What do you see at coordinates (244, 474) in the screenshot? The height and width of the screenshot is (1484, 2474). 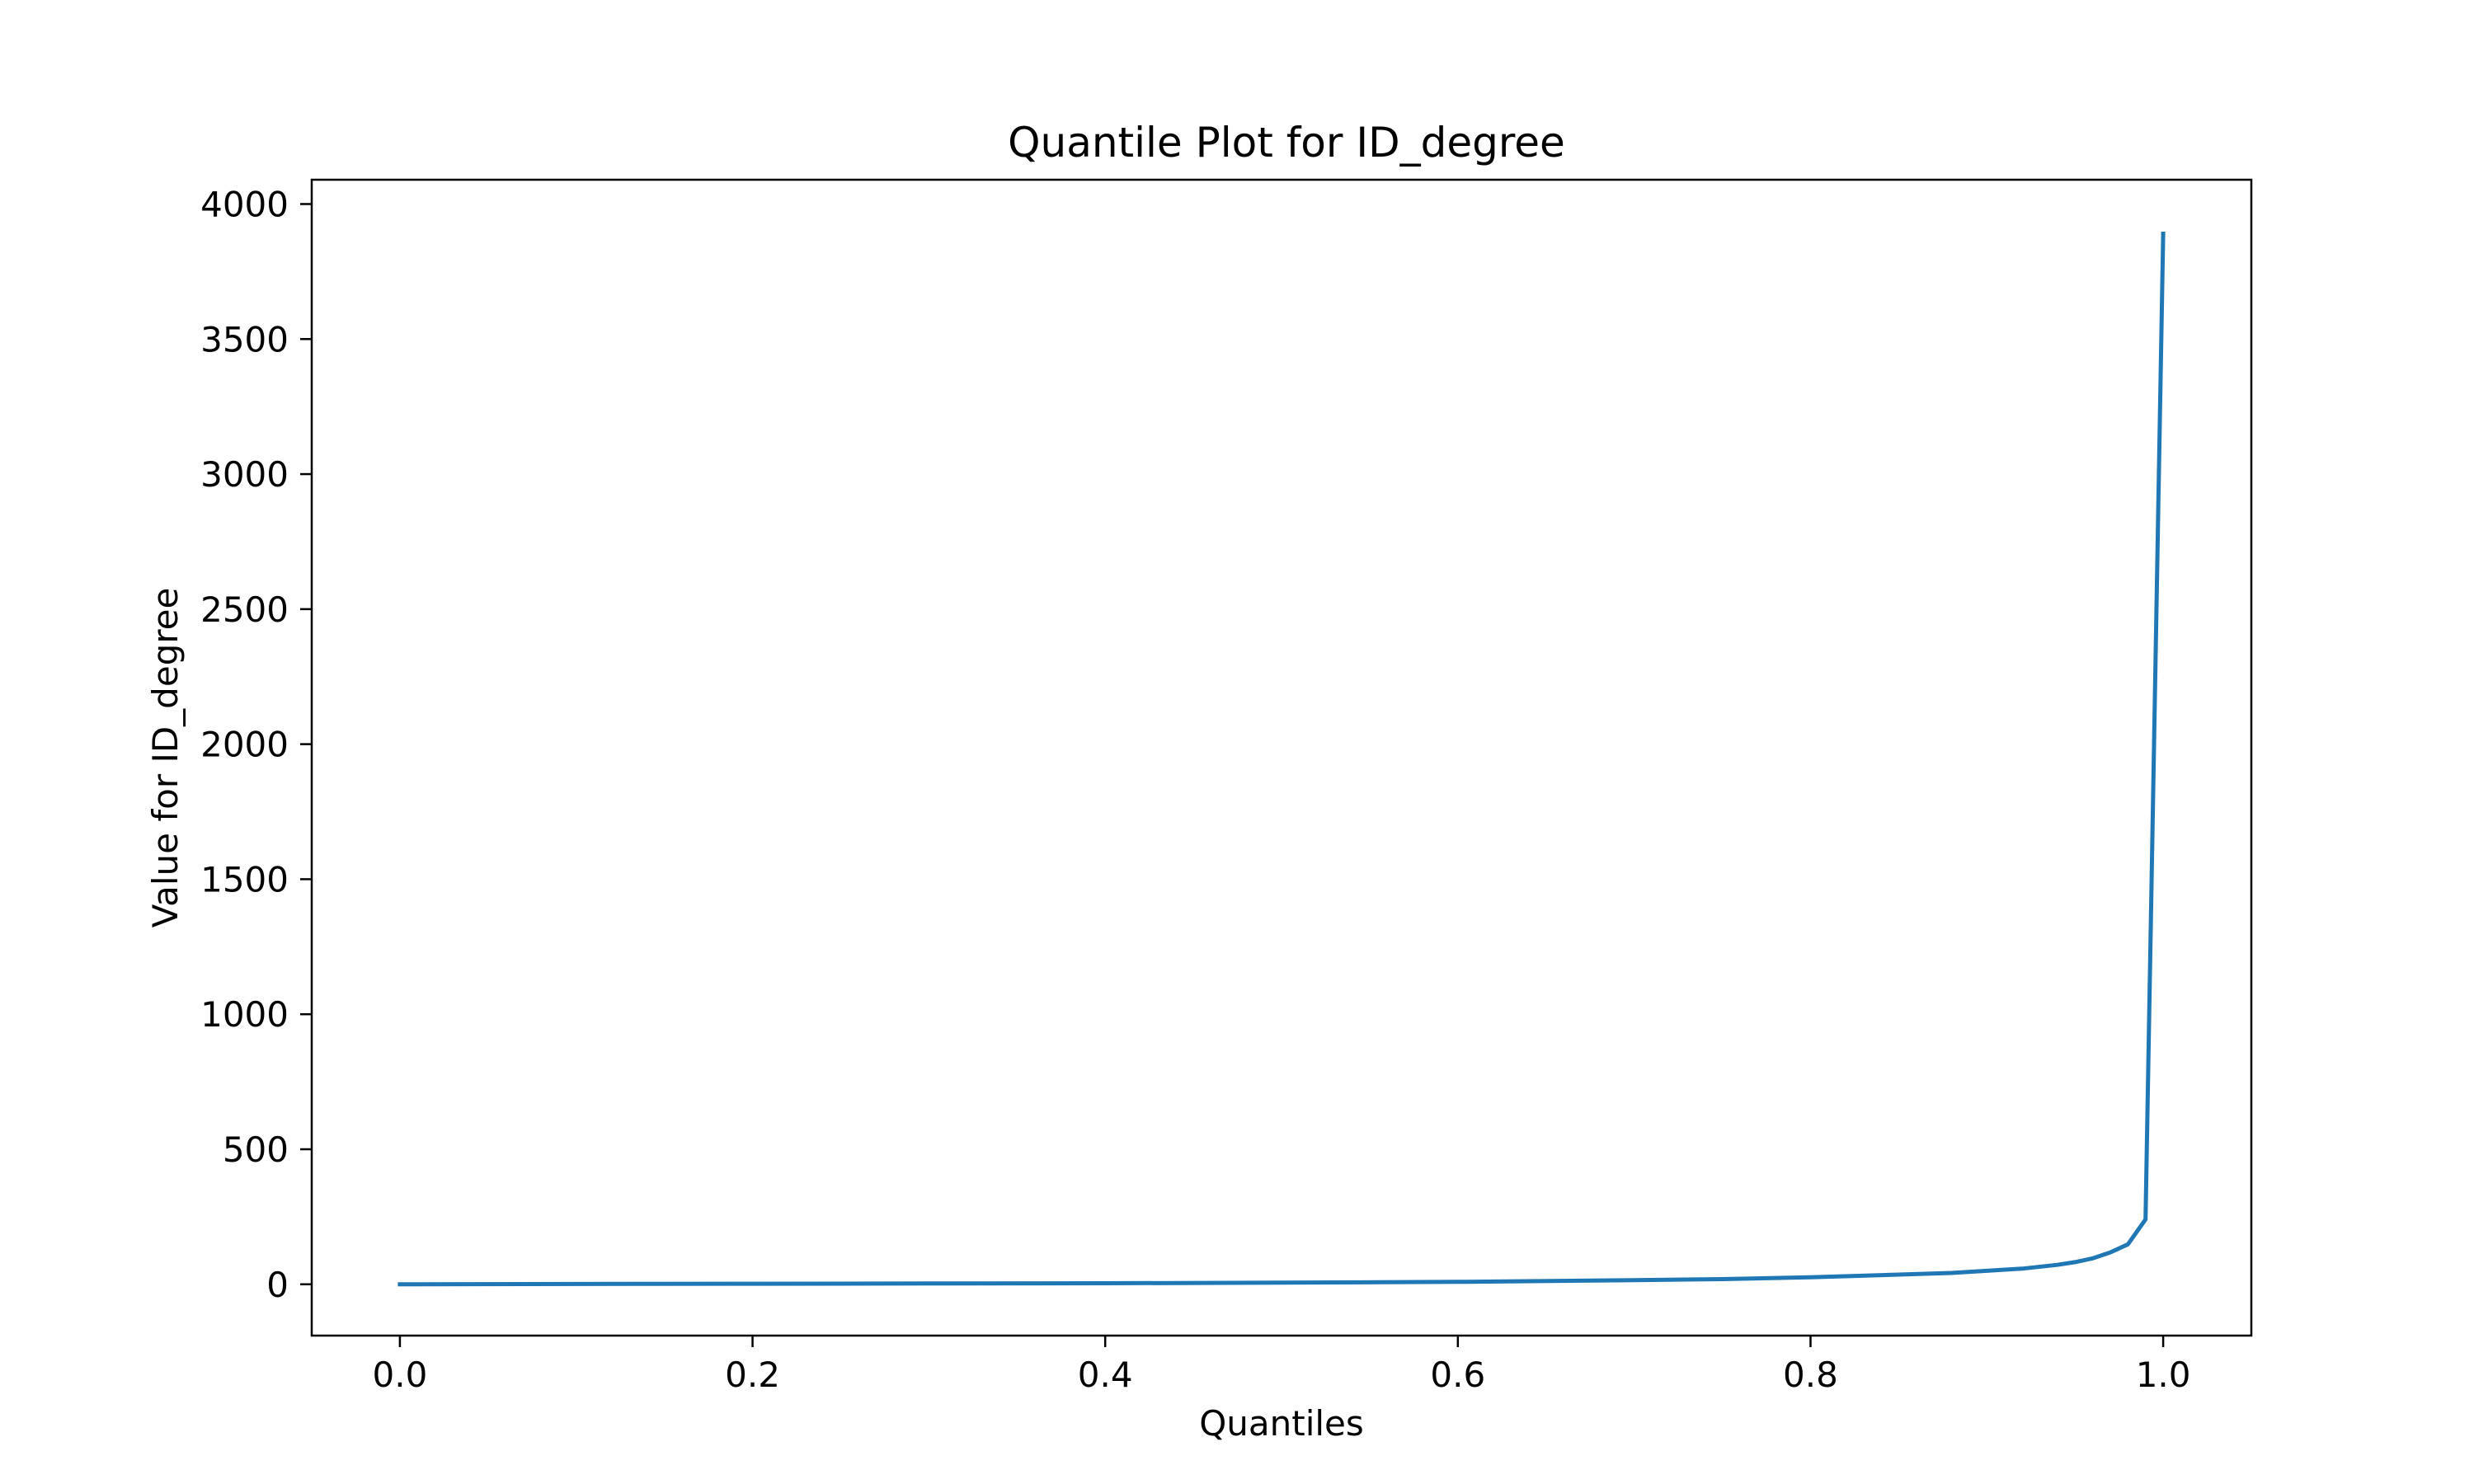 I see `y-tick-label: 3000` at bounding box center [244, 474].